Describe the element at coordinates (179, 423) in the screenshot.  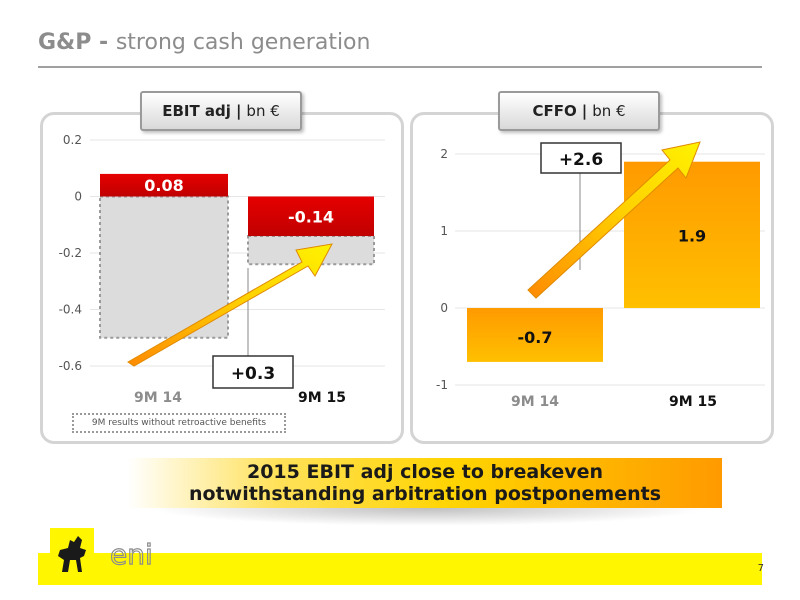
I see `ebit-footnote: 9M results without retroactive benefits` at that location.